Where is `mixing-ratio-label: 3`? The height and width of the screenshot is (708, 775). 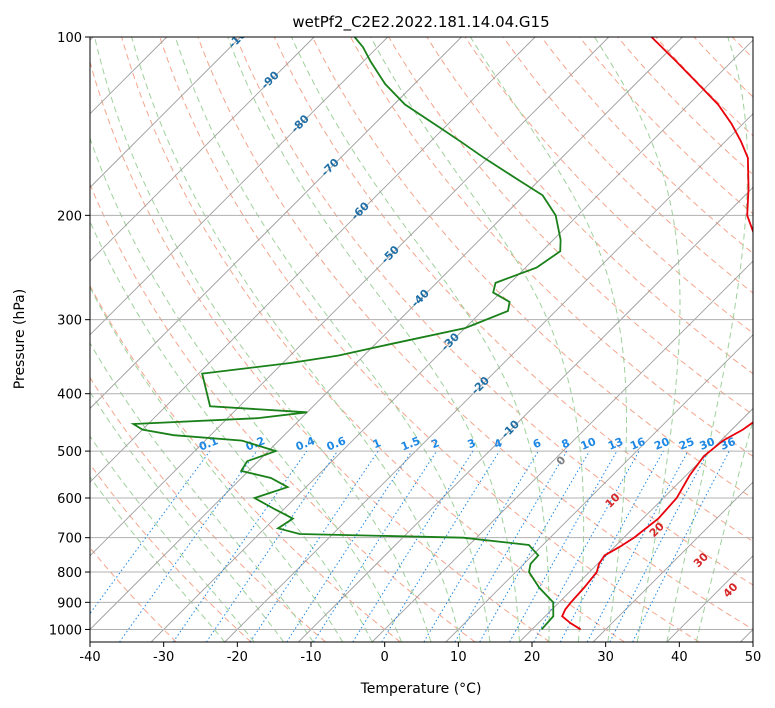 mixing-ratio-label: 3 is located at coordinates (472, 443).